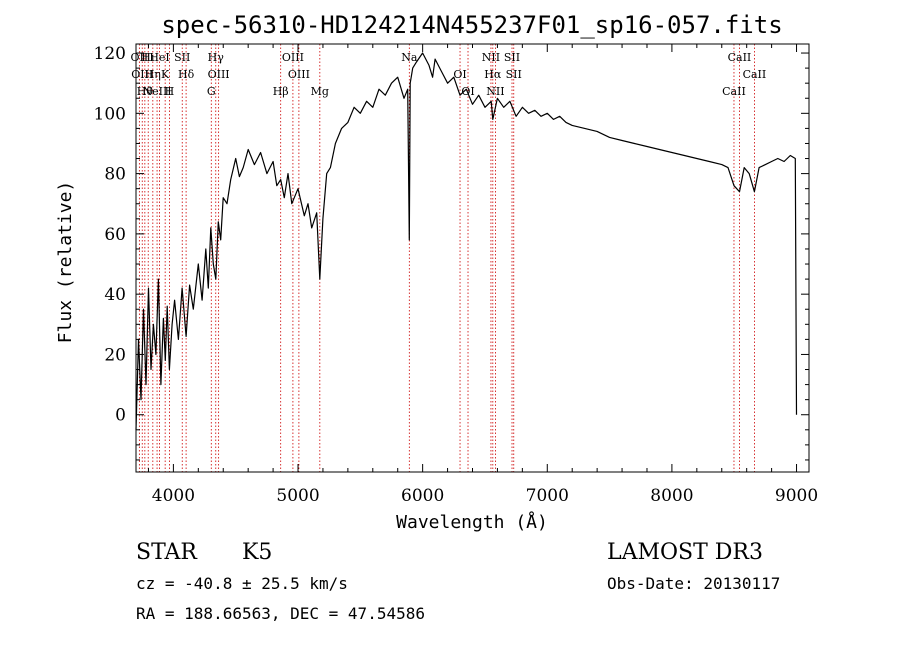 Image resolution: width=900 pixels, height=649 pixels. Describe the element at coordinates (120, 416) in the screenshot. I see `y-tick-label: 0` at that location.